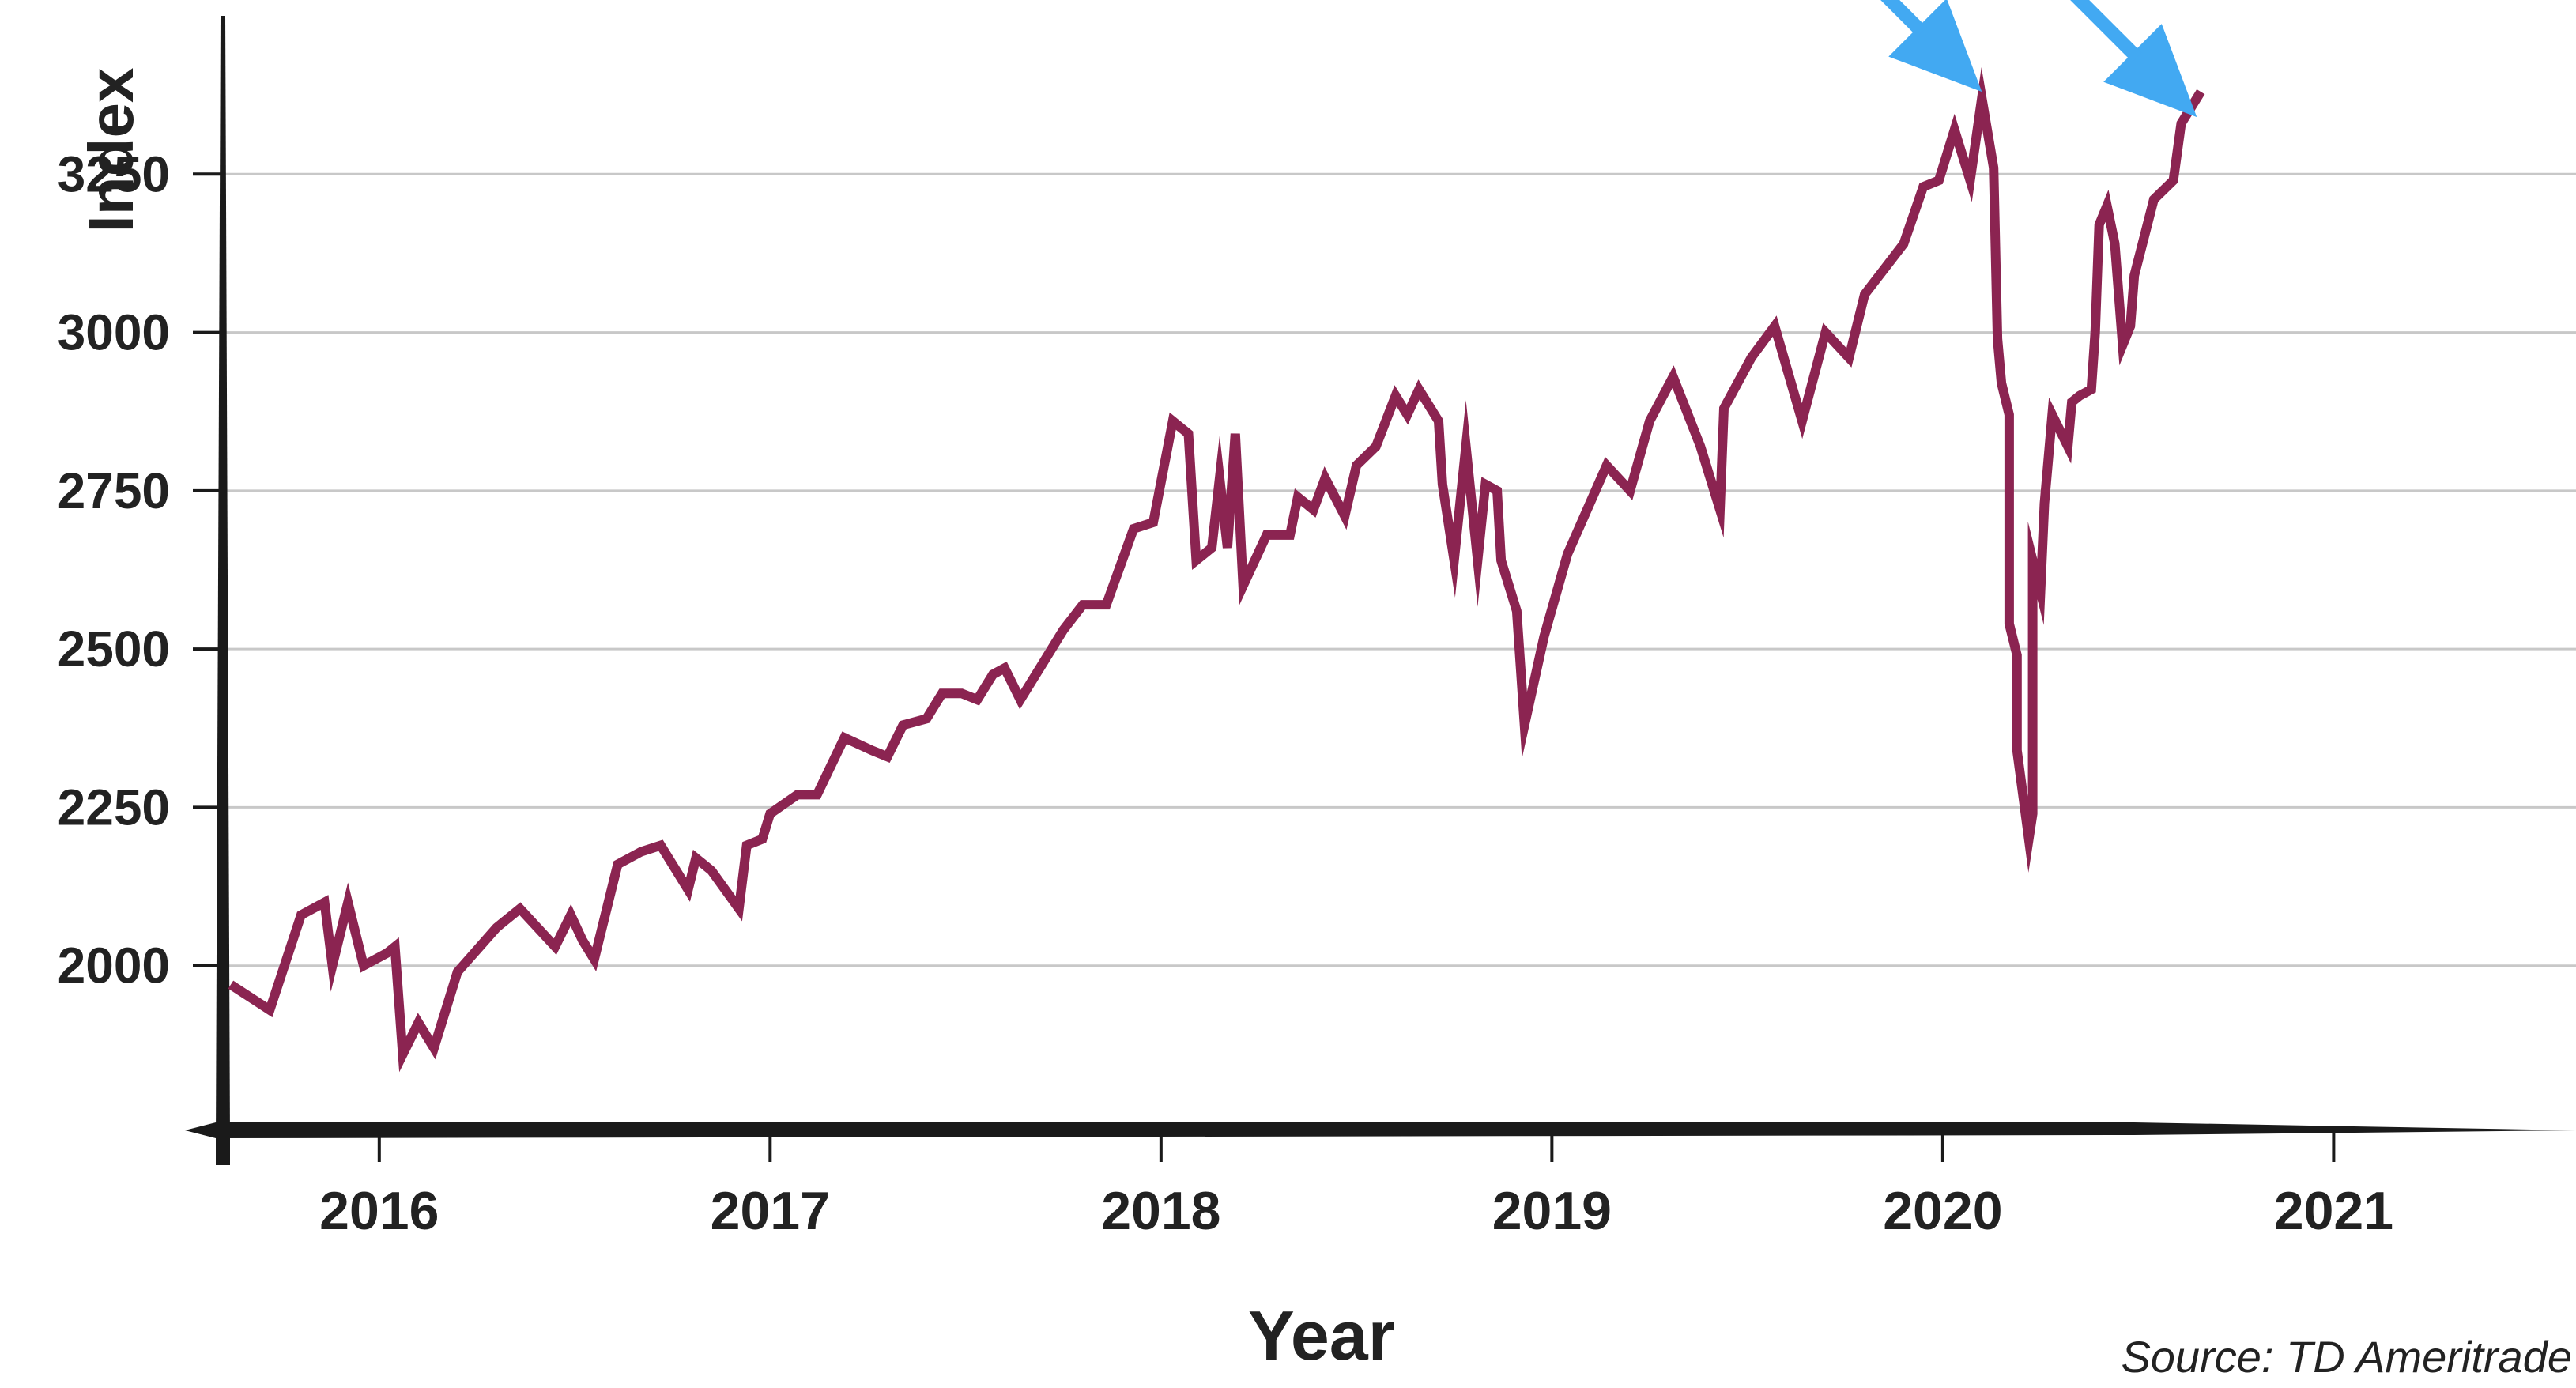 This screenshot has width=2576, height=1388. I want to click on x-tick-label: 2017, so click(770, 1211).